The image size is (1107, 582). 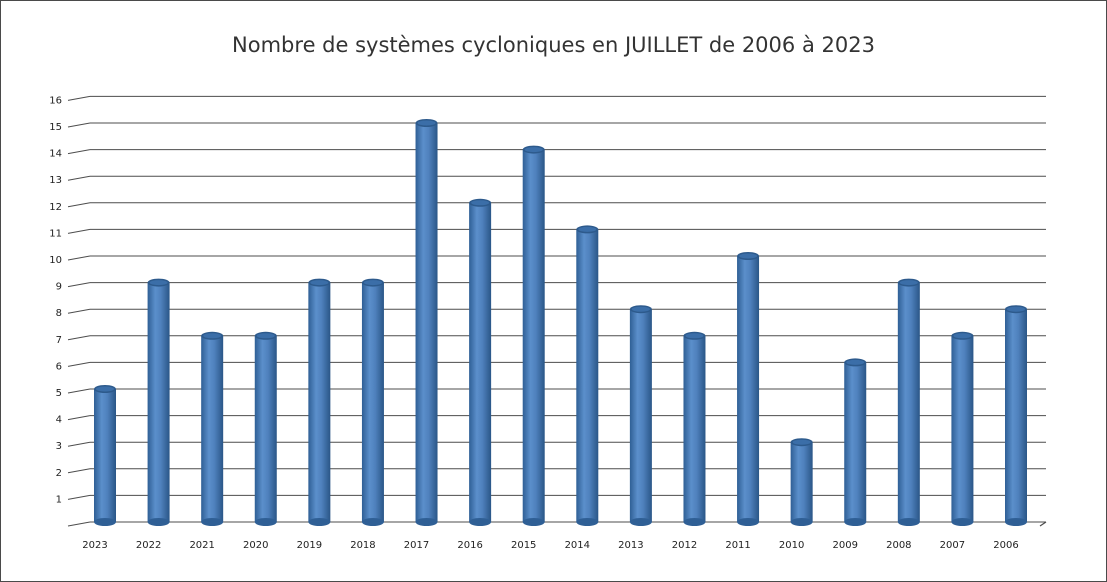 What do you see at coordinates (201, 545) in the screenshot?
I see `x-tick-label: 2021` at bounding box center [201, 545].